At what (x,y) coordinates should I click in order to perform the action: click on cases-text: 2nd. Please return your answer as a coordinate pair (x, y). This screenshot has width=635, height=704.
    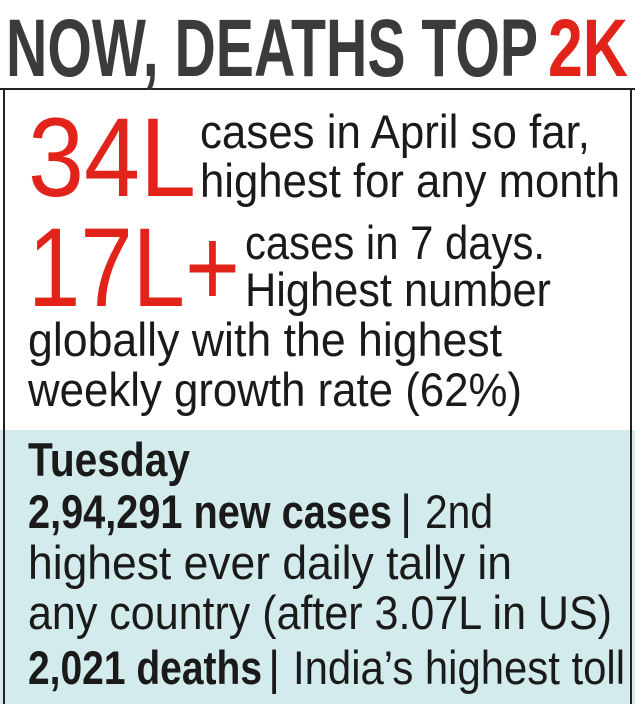
    Looking at the image, I should click on (459, 511).